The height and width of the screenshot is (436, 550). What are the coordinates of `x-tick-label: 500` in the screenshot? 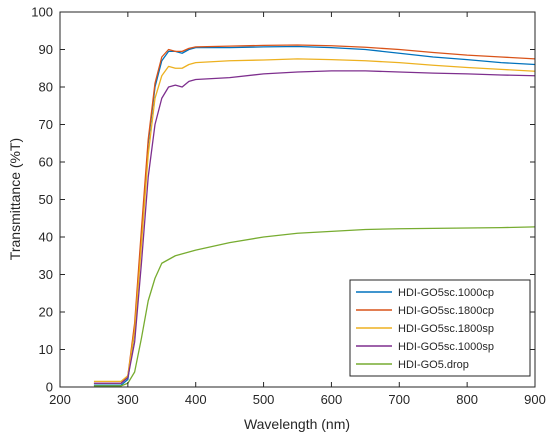 It's located at (264, 399).